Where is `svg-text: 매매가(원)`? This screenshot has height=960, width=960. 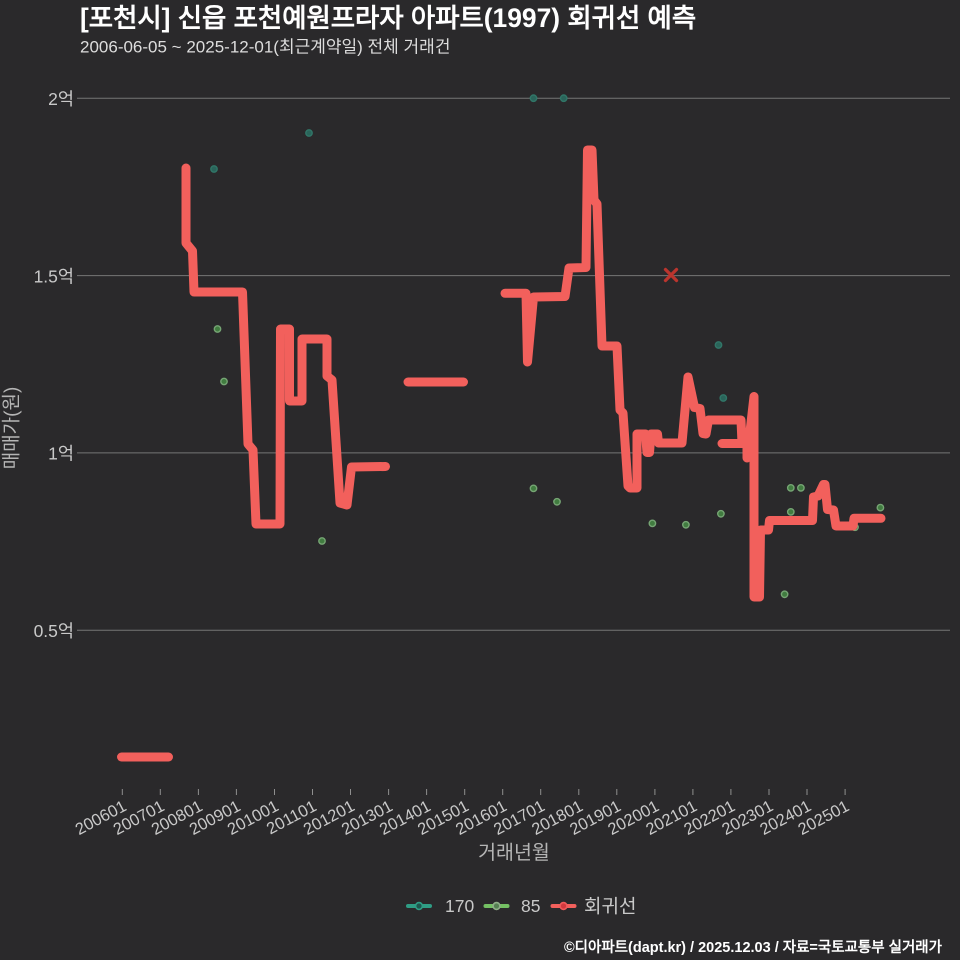 svg-text: 매매가(원) is located at coordinates (12, 428).